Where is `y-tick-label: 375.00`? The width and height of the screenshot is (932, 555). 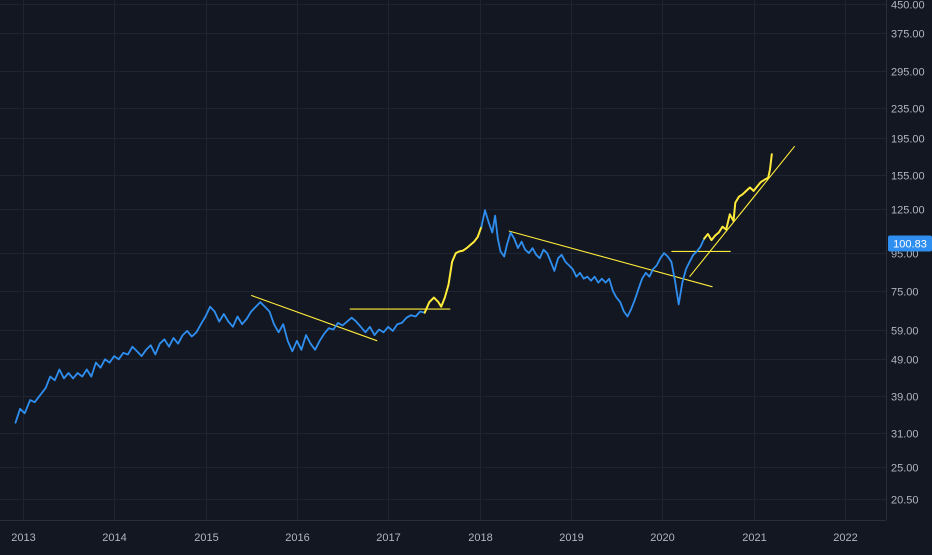
y-tick-label: 375.00 is located at coordinates (908, 35).